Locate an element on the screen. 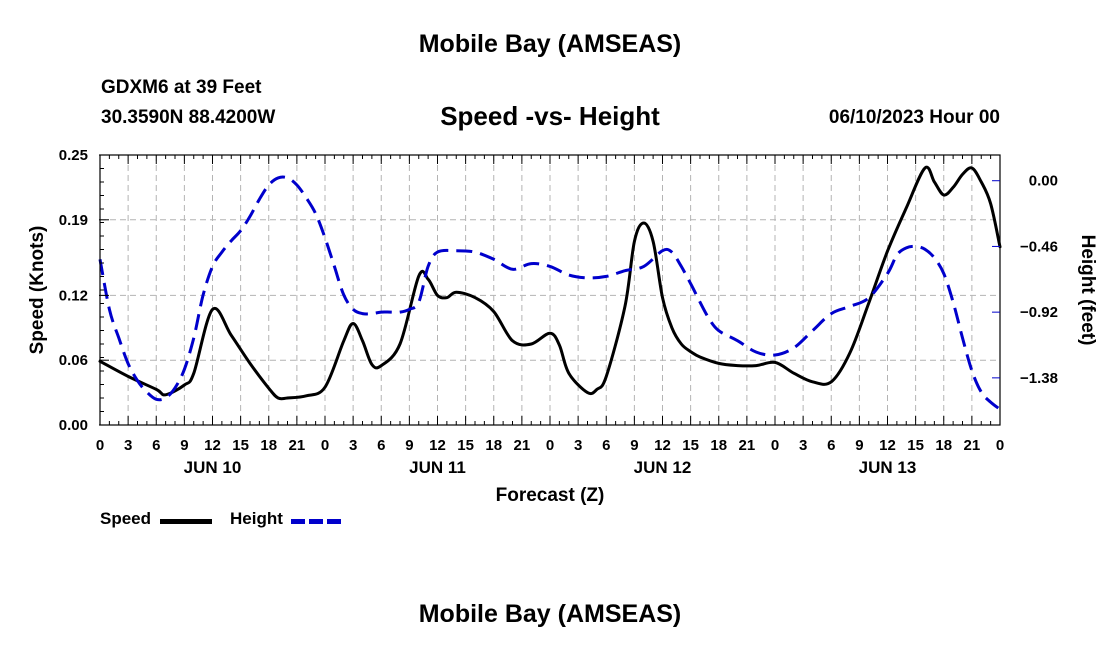 The width and height of the screenshot is (1100, 650). legend-speed-label: Speed is located at coordinates (126, 518).